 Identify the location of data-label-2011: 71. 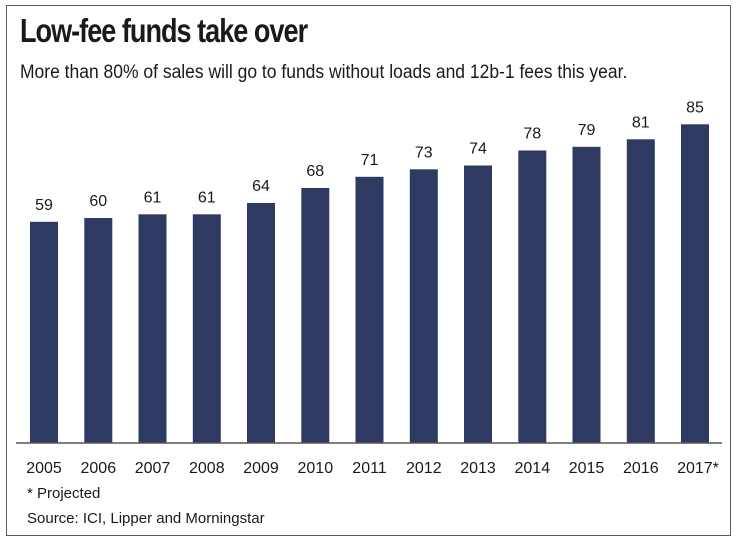
(370, 160).